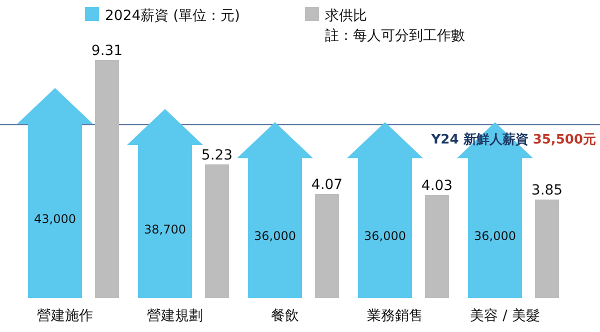 The image size is (600, 332). Describe the element at coordinates (55, 219) in the screenshot. I see `data-label: 43,000` at that location.